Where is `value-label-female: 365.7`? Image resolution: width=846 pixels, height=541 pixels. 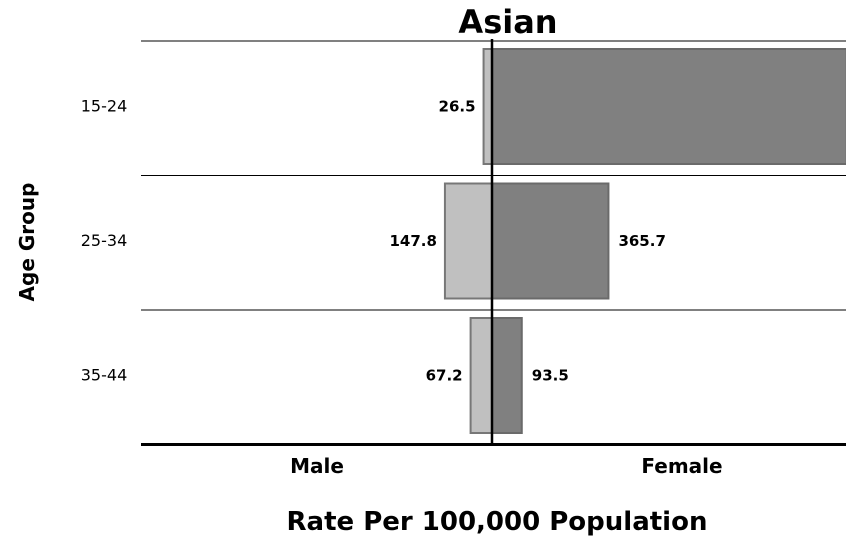
value-label-female: 365.7 is located at coordinates (641, 241).